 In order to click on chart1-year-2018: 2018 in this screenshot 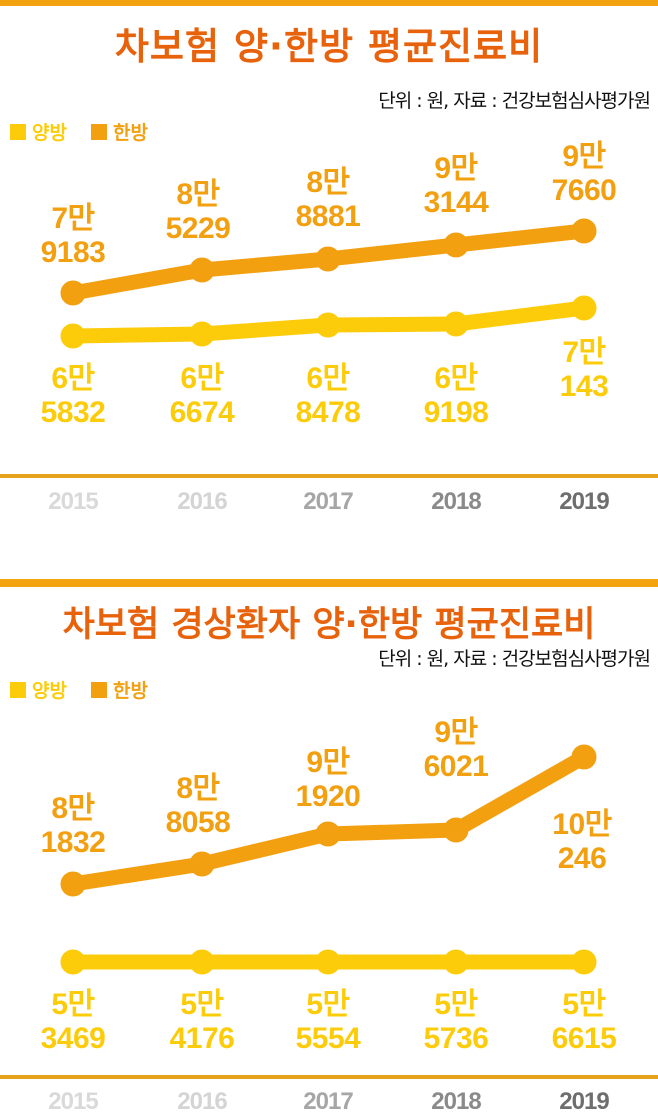, I will do `click(456, 501)`.